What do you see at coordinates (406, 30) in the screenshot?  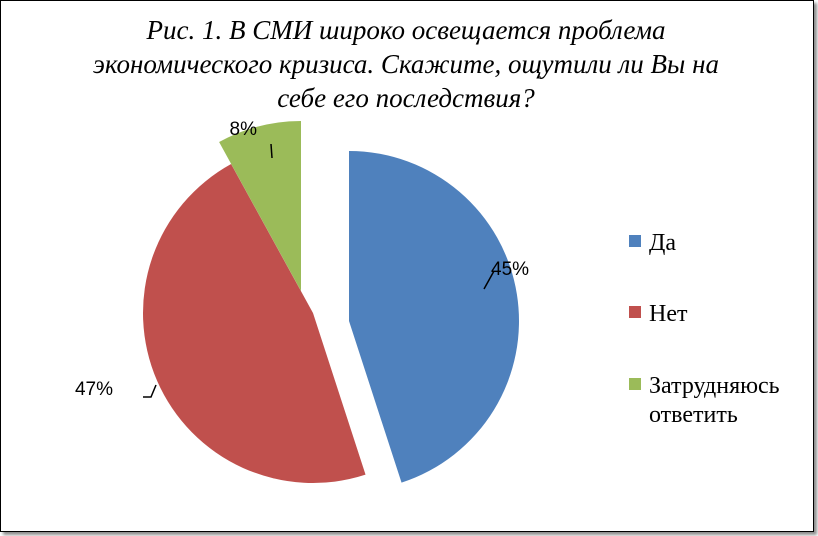 I see `chart-title-line-1: Рис. 1. В СМИ широко освещается проблема` at bounding box center [406, 30].